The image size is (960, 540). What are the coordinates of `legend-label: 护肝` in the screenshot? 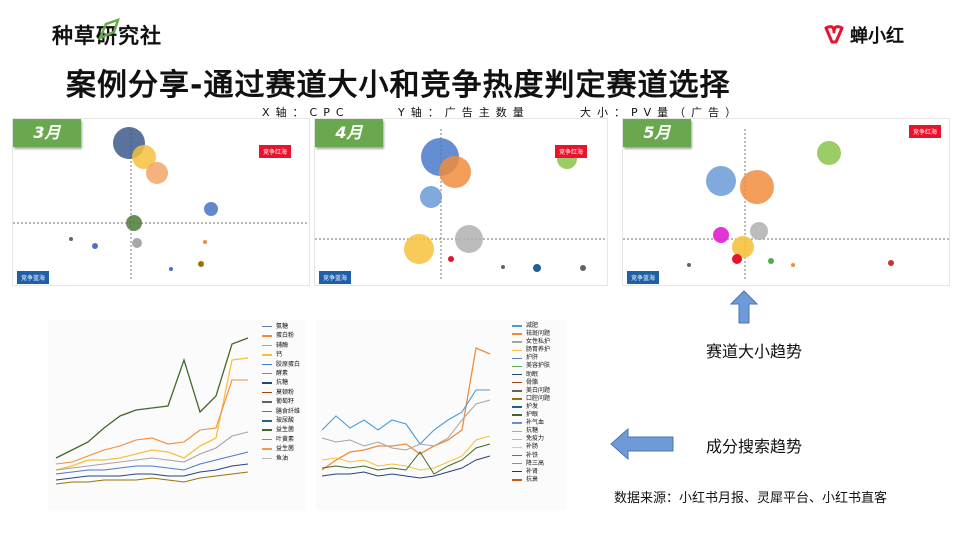 It's located at (532, 358).